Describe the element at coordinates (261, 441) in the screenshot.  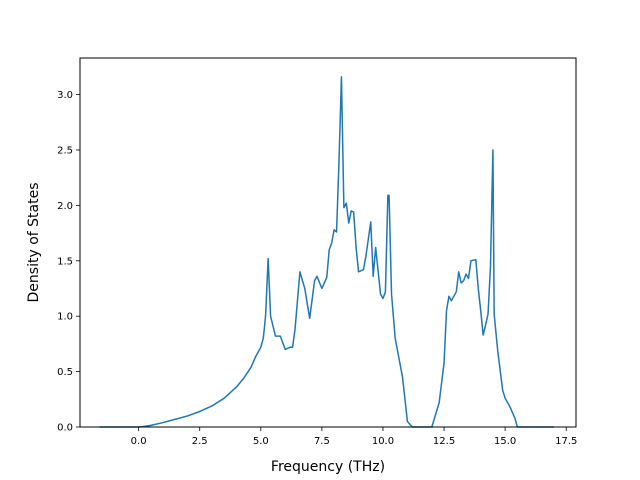
I see `x-tick-label: 5.0` at that location.